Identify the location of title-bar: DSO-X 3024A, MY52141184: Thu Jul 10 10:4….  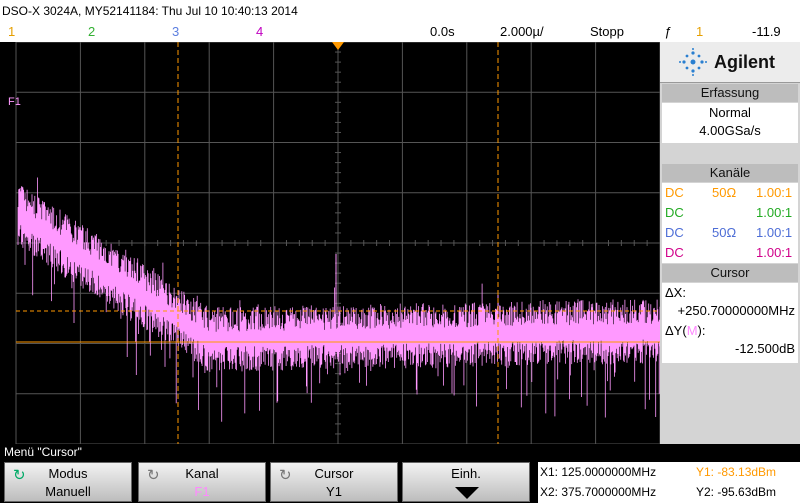
(400, 11).